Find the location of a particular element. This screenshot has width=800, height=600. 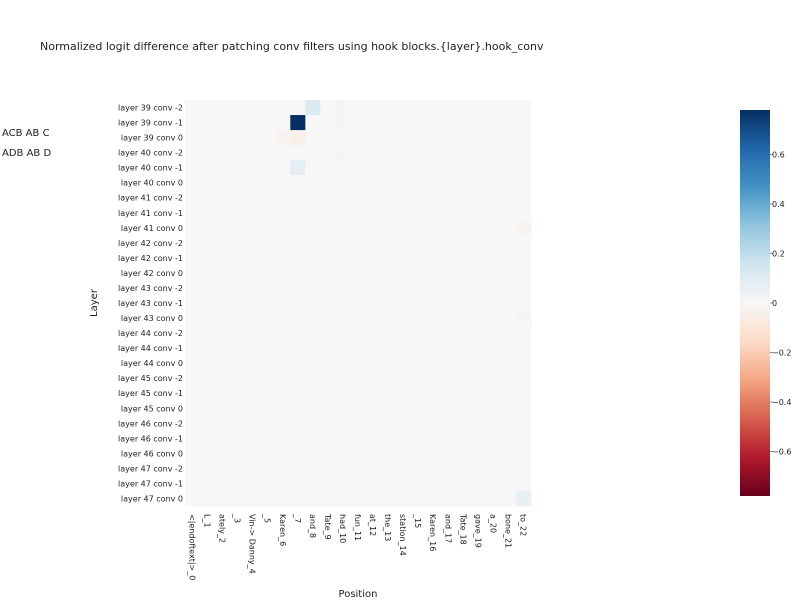

x-tick-label: at_12 is located at coordinates (372, 525).